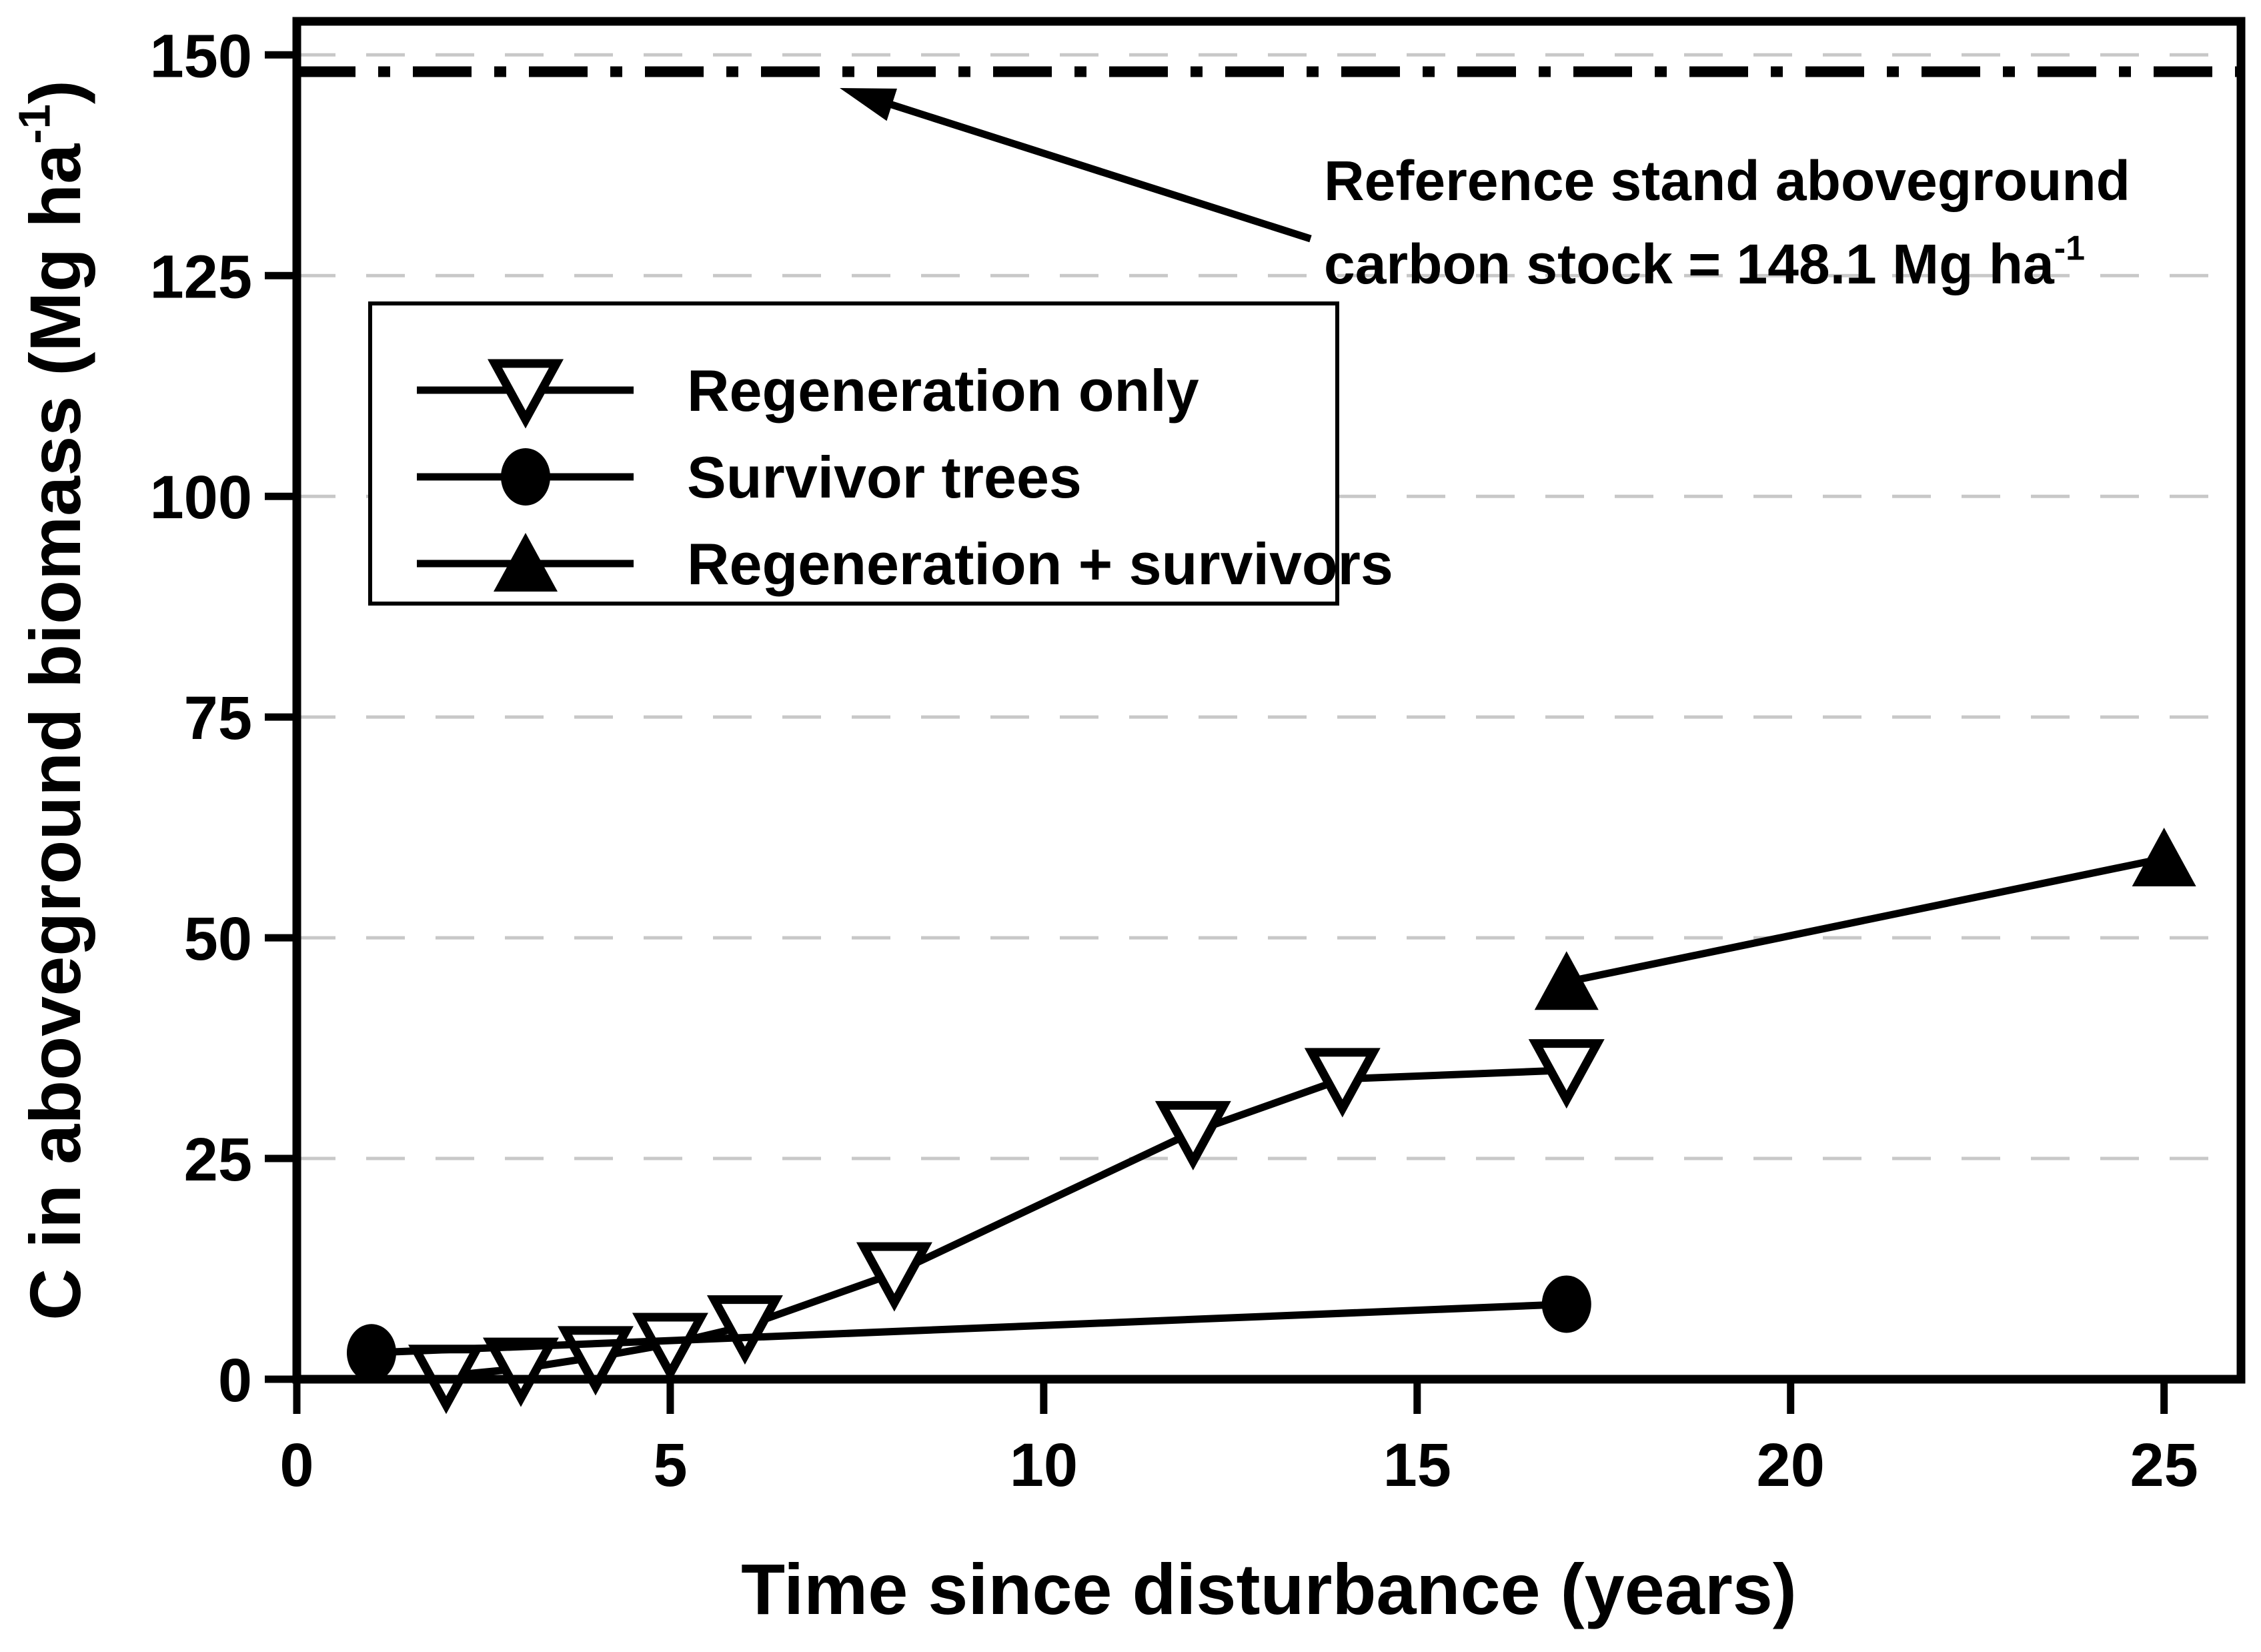 This screenshot has height=1652, width=2261. What do you see at coordinates (218, 1160) in the screenshot?
I see `y-tick-label: 25` at bounding box center [218, 1160].